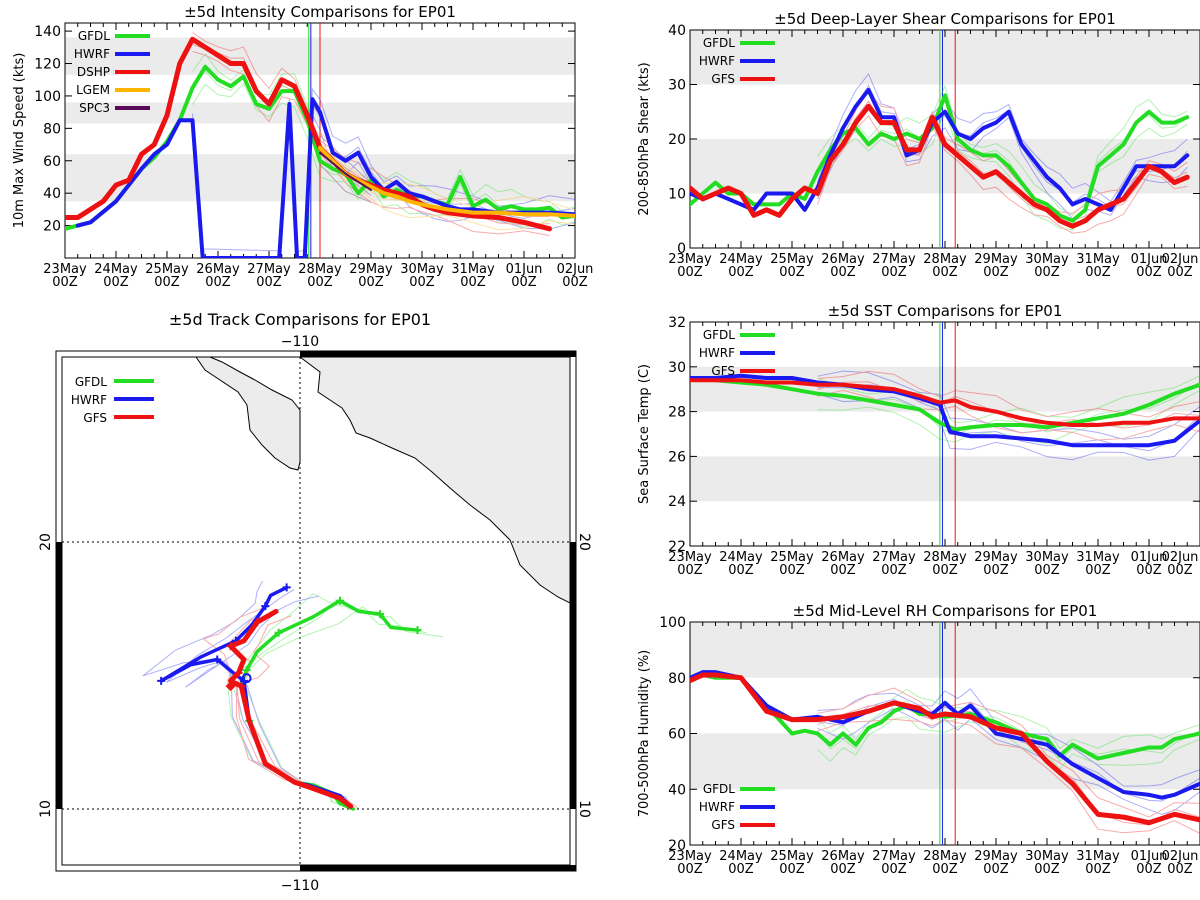 This screenshot has width=1200, height=900. Describe the element at coordinates (52, 227) in the screenshot. I see `y-tick-label: 20` at that location.